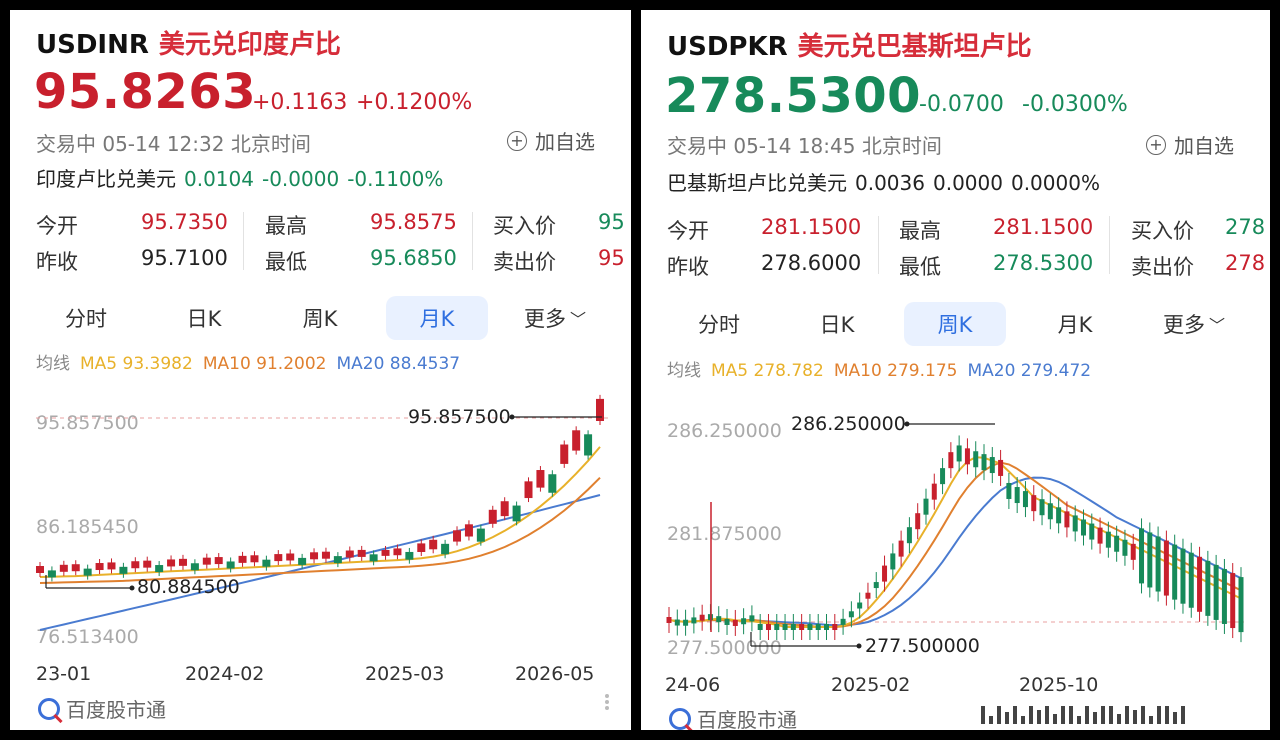 This screenshot has width=1280, height=740. Describe the element at coordinates (243, 241) in the screenshot. I see `stat-divider` at that location.